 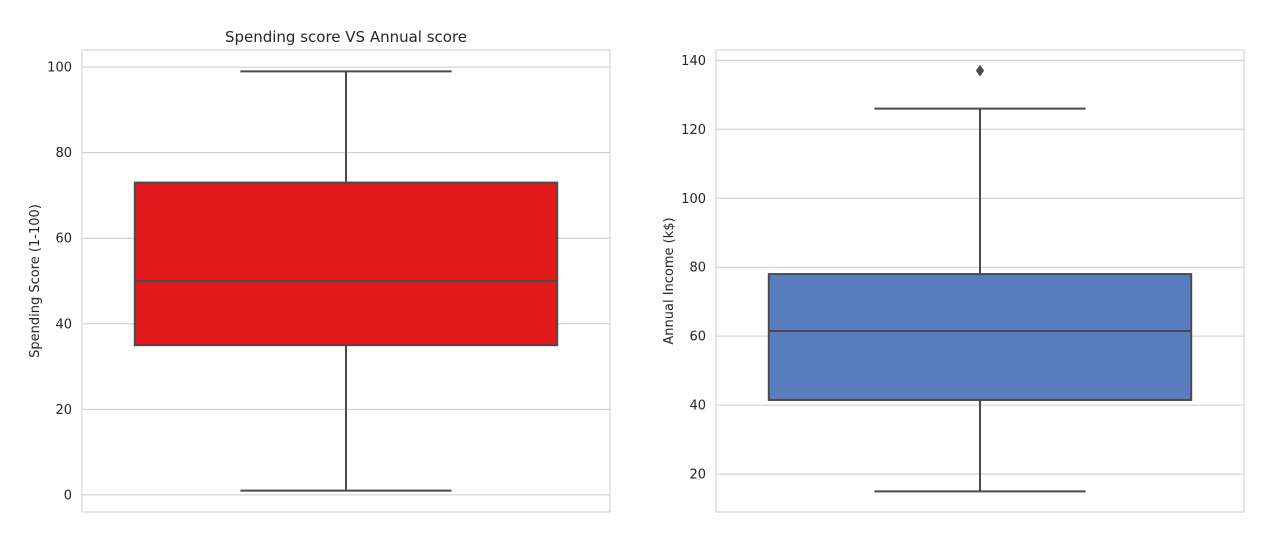 What do you see at coordinates (693, 61) in the screenshot?
I see `y-tick-label: 140` at bounding box center [693, 61].